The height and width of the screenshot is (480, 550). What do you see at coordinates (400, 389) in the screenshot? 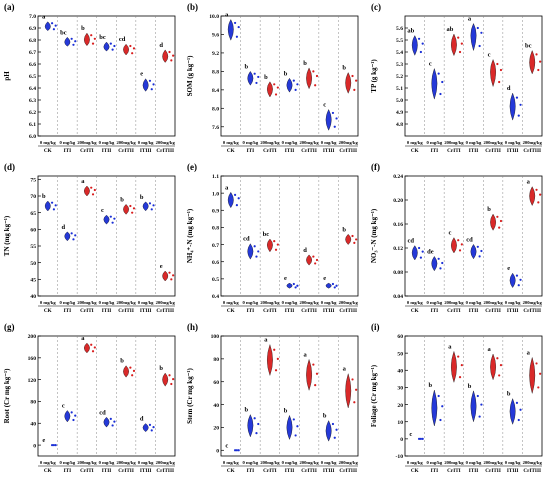
I see `y-tick-label: 30` at bounding box center [400, 389].